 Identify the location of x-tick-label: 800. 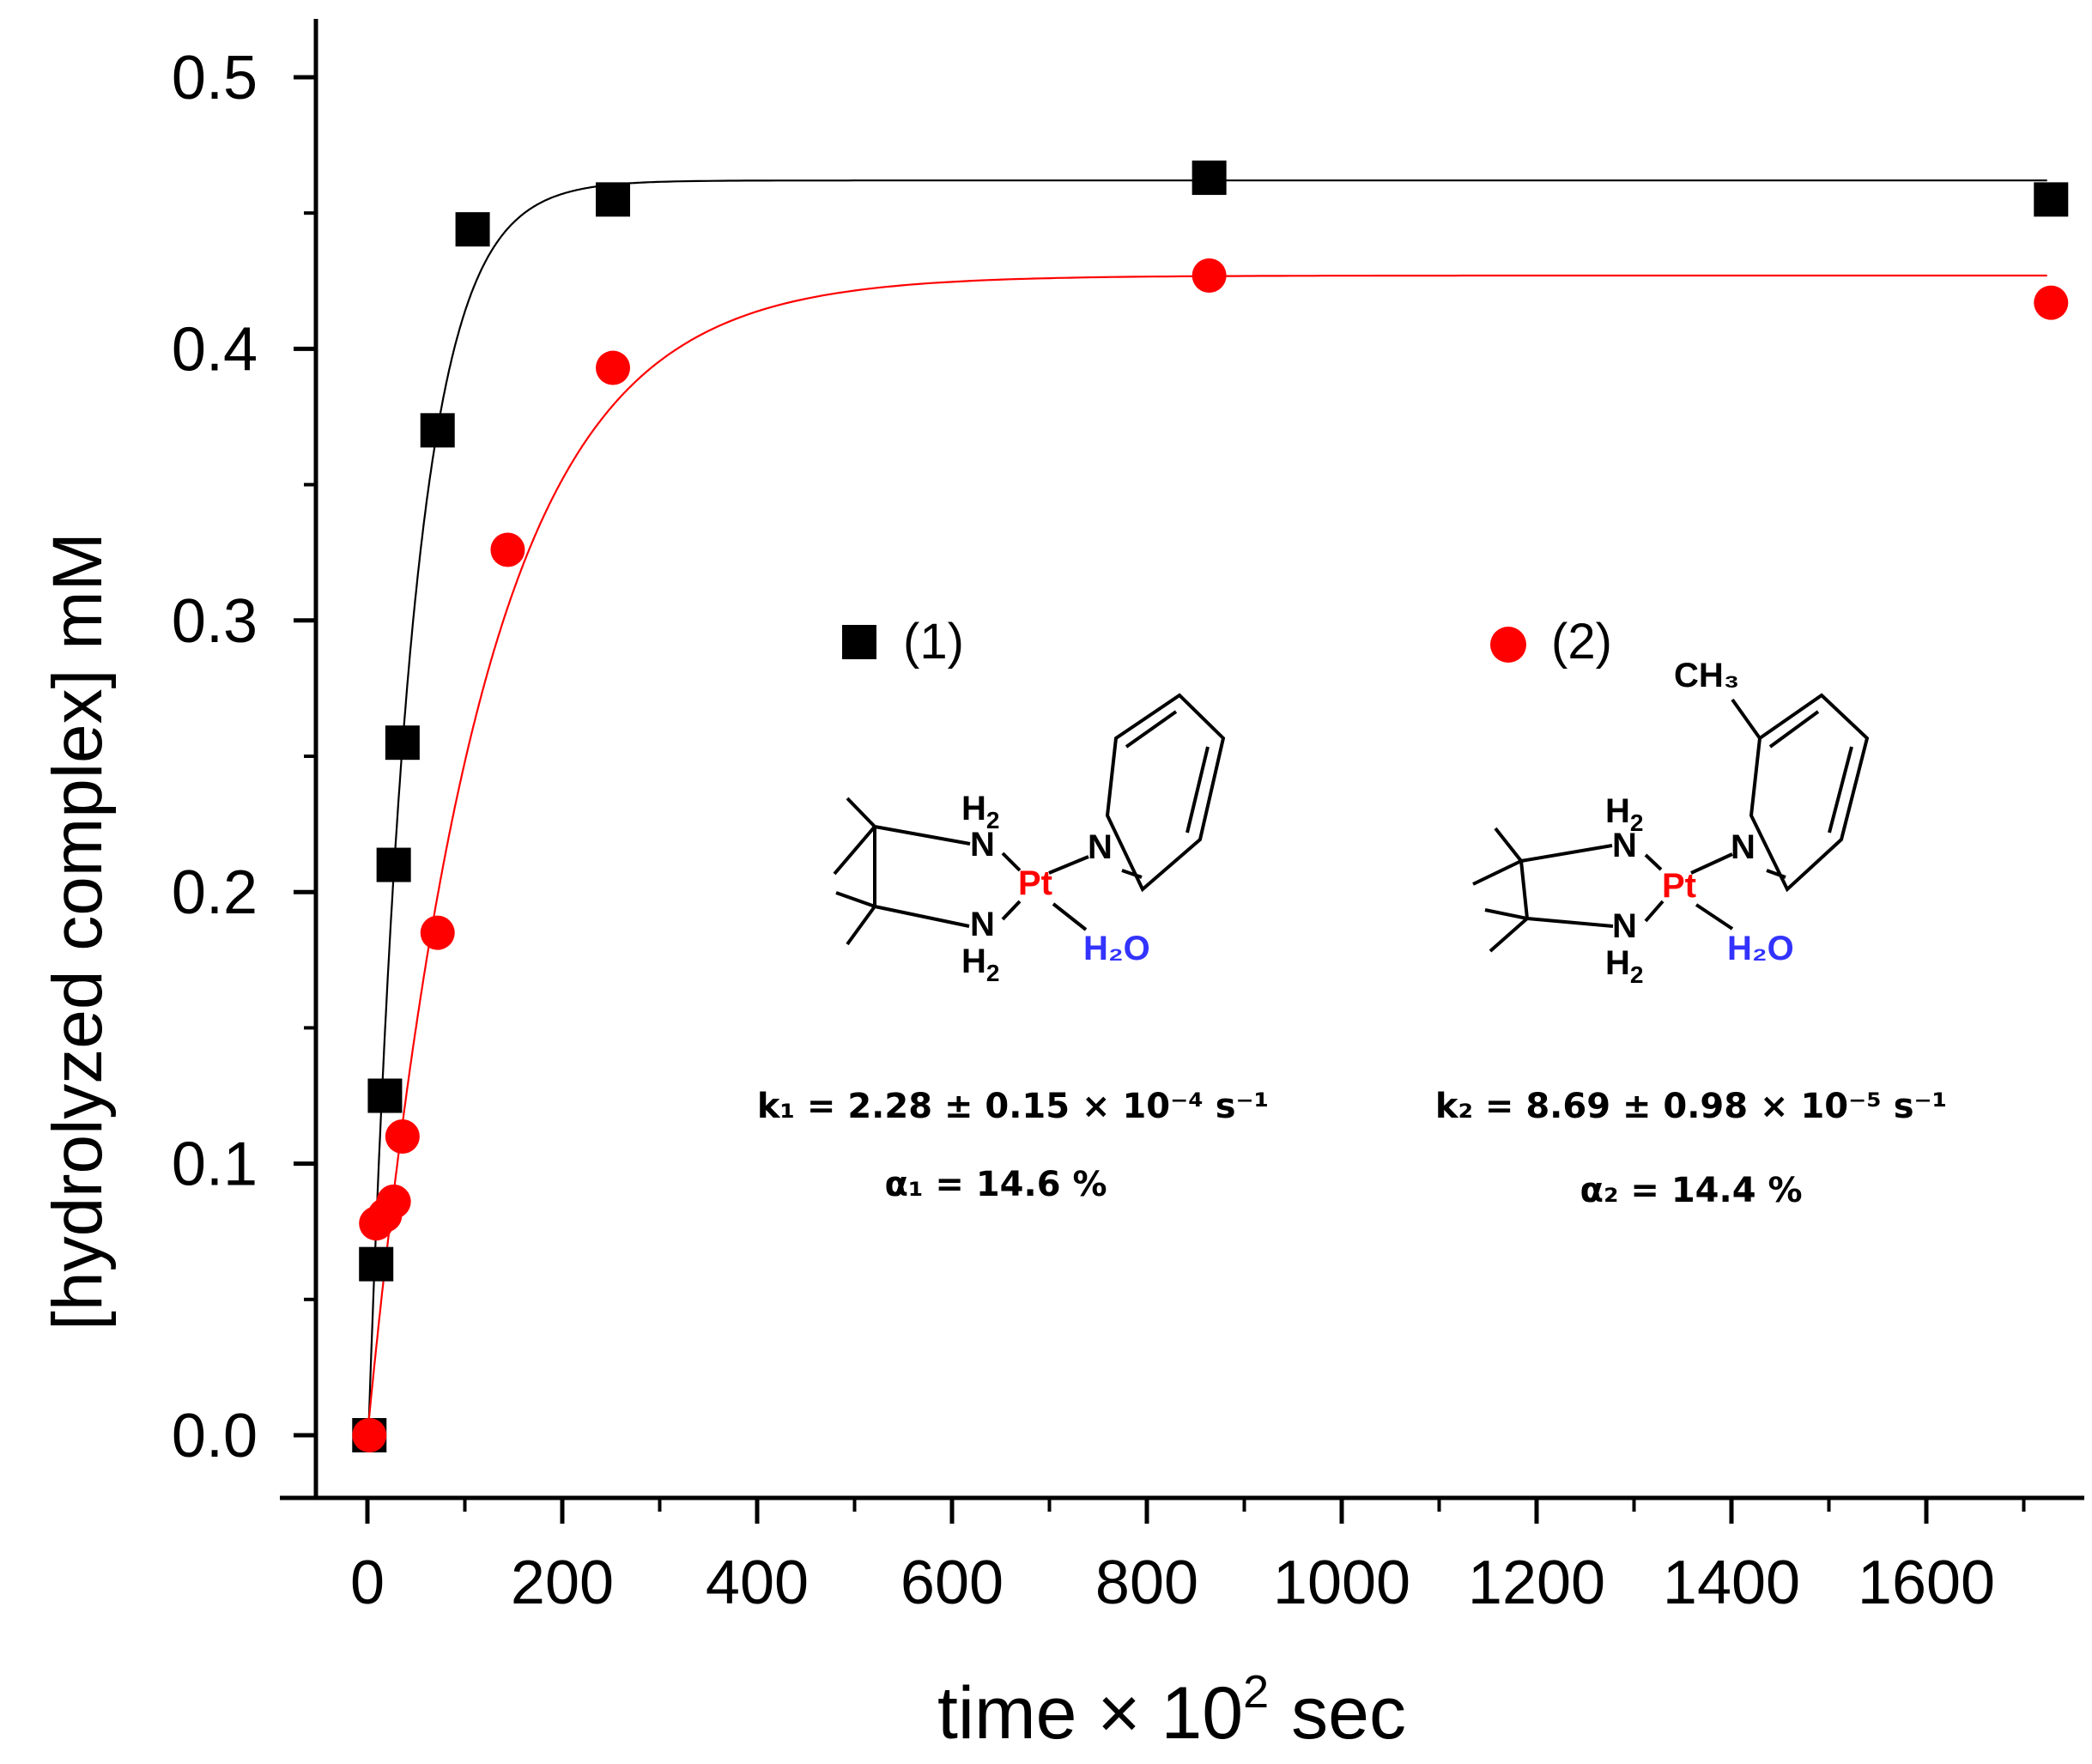
(1146, 1583).